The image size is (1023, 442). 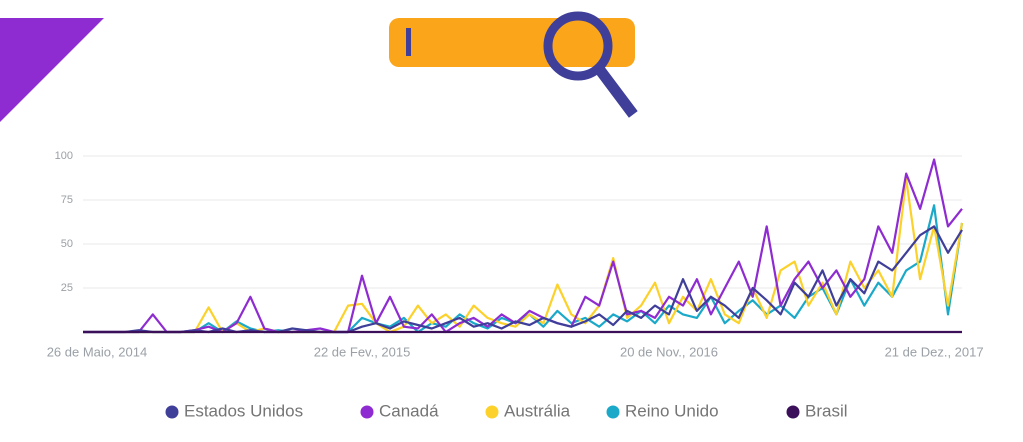 I want to click on search-bar, so click(x=512, y=42).